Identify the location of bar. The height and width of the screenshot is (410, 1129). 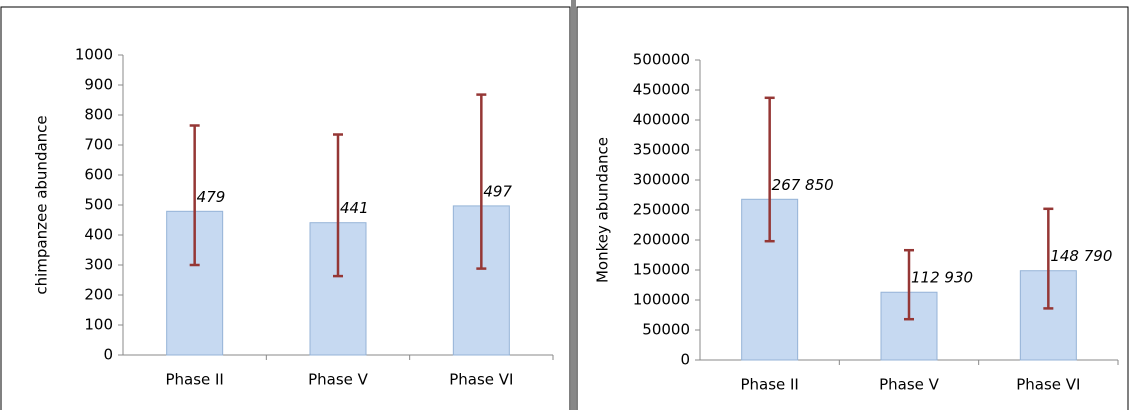
(195, 283).